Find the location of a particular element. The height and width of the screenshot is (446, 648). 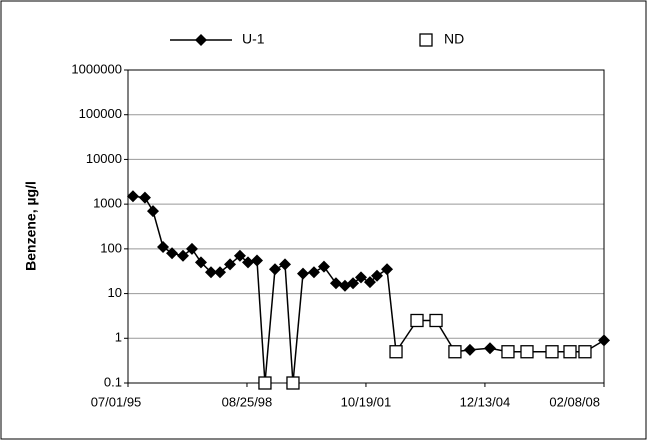

legend-label: U-1 is located at coordinates (253, 39).